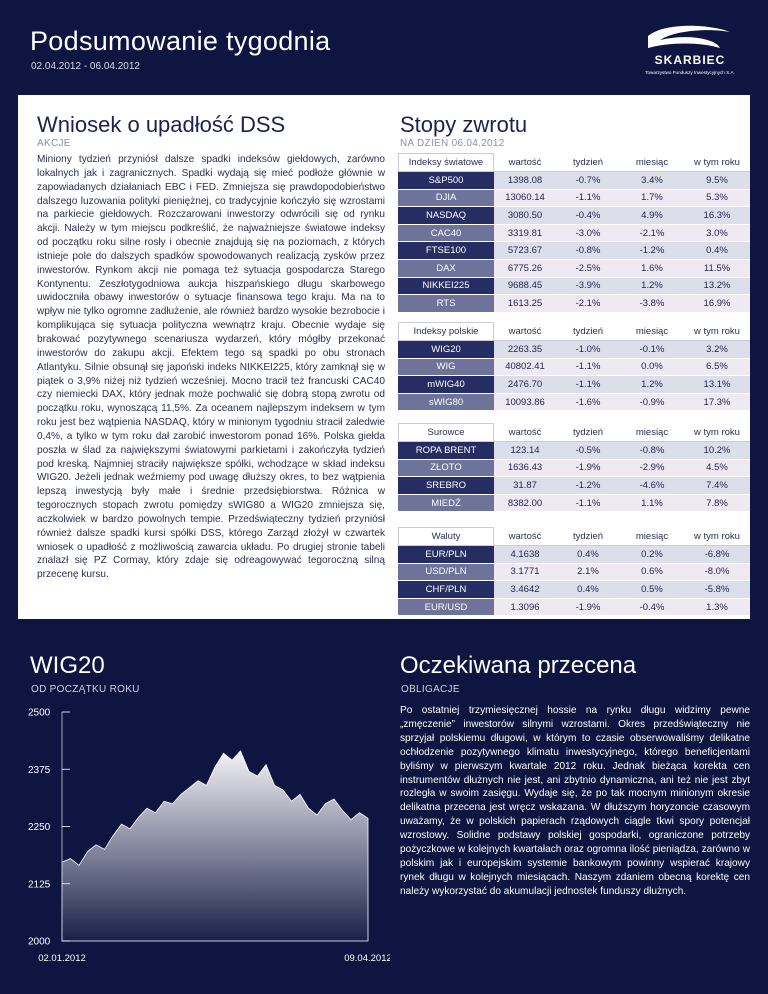  Describe the element at coordinates (588, 607) in the screenshot. I see `table-cell: -1.9%` at that location.